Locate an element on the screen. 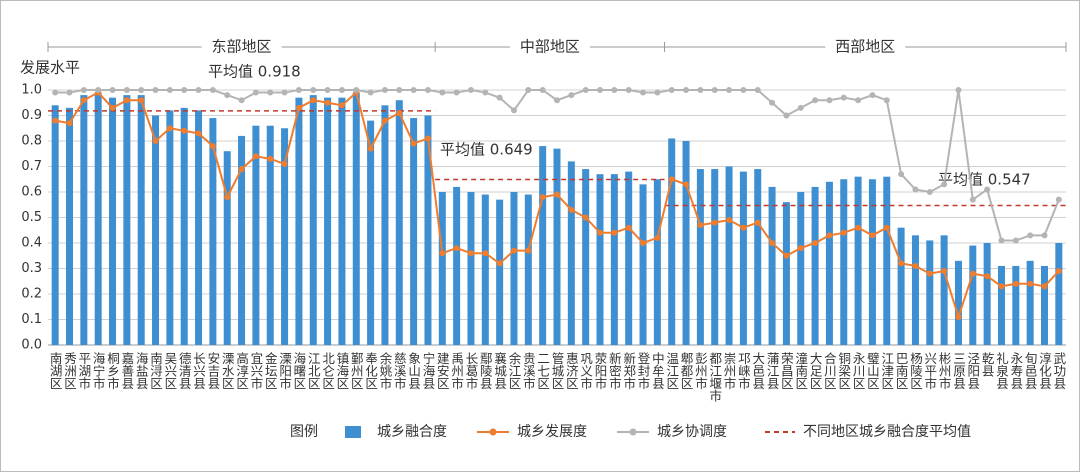 Image resolution: width=1080 pixels, height=472 pixels. x-tick-label: 巩义市 is located at coordinates (585, 371).